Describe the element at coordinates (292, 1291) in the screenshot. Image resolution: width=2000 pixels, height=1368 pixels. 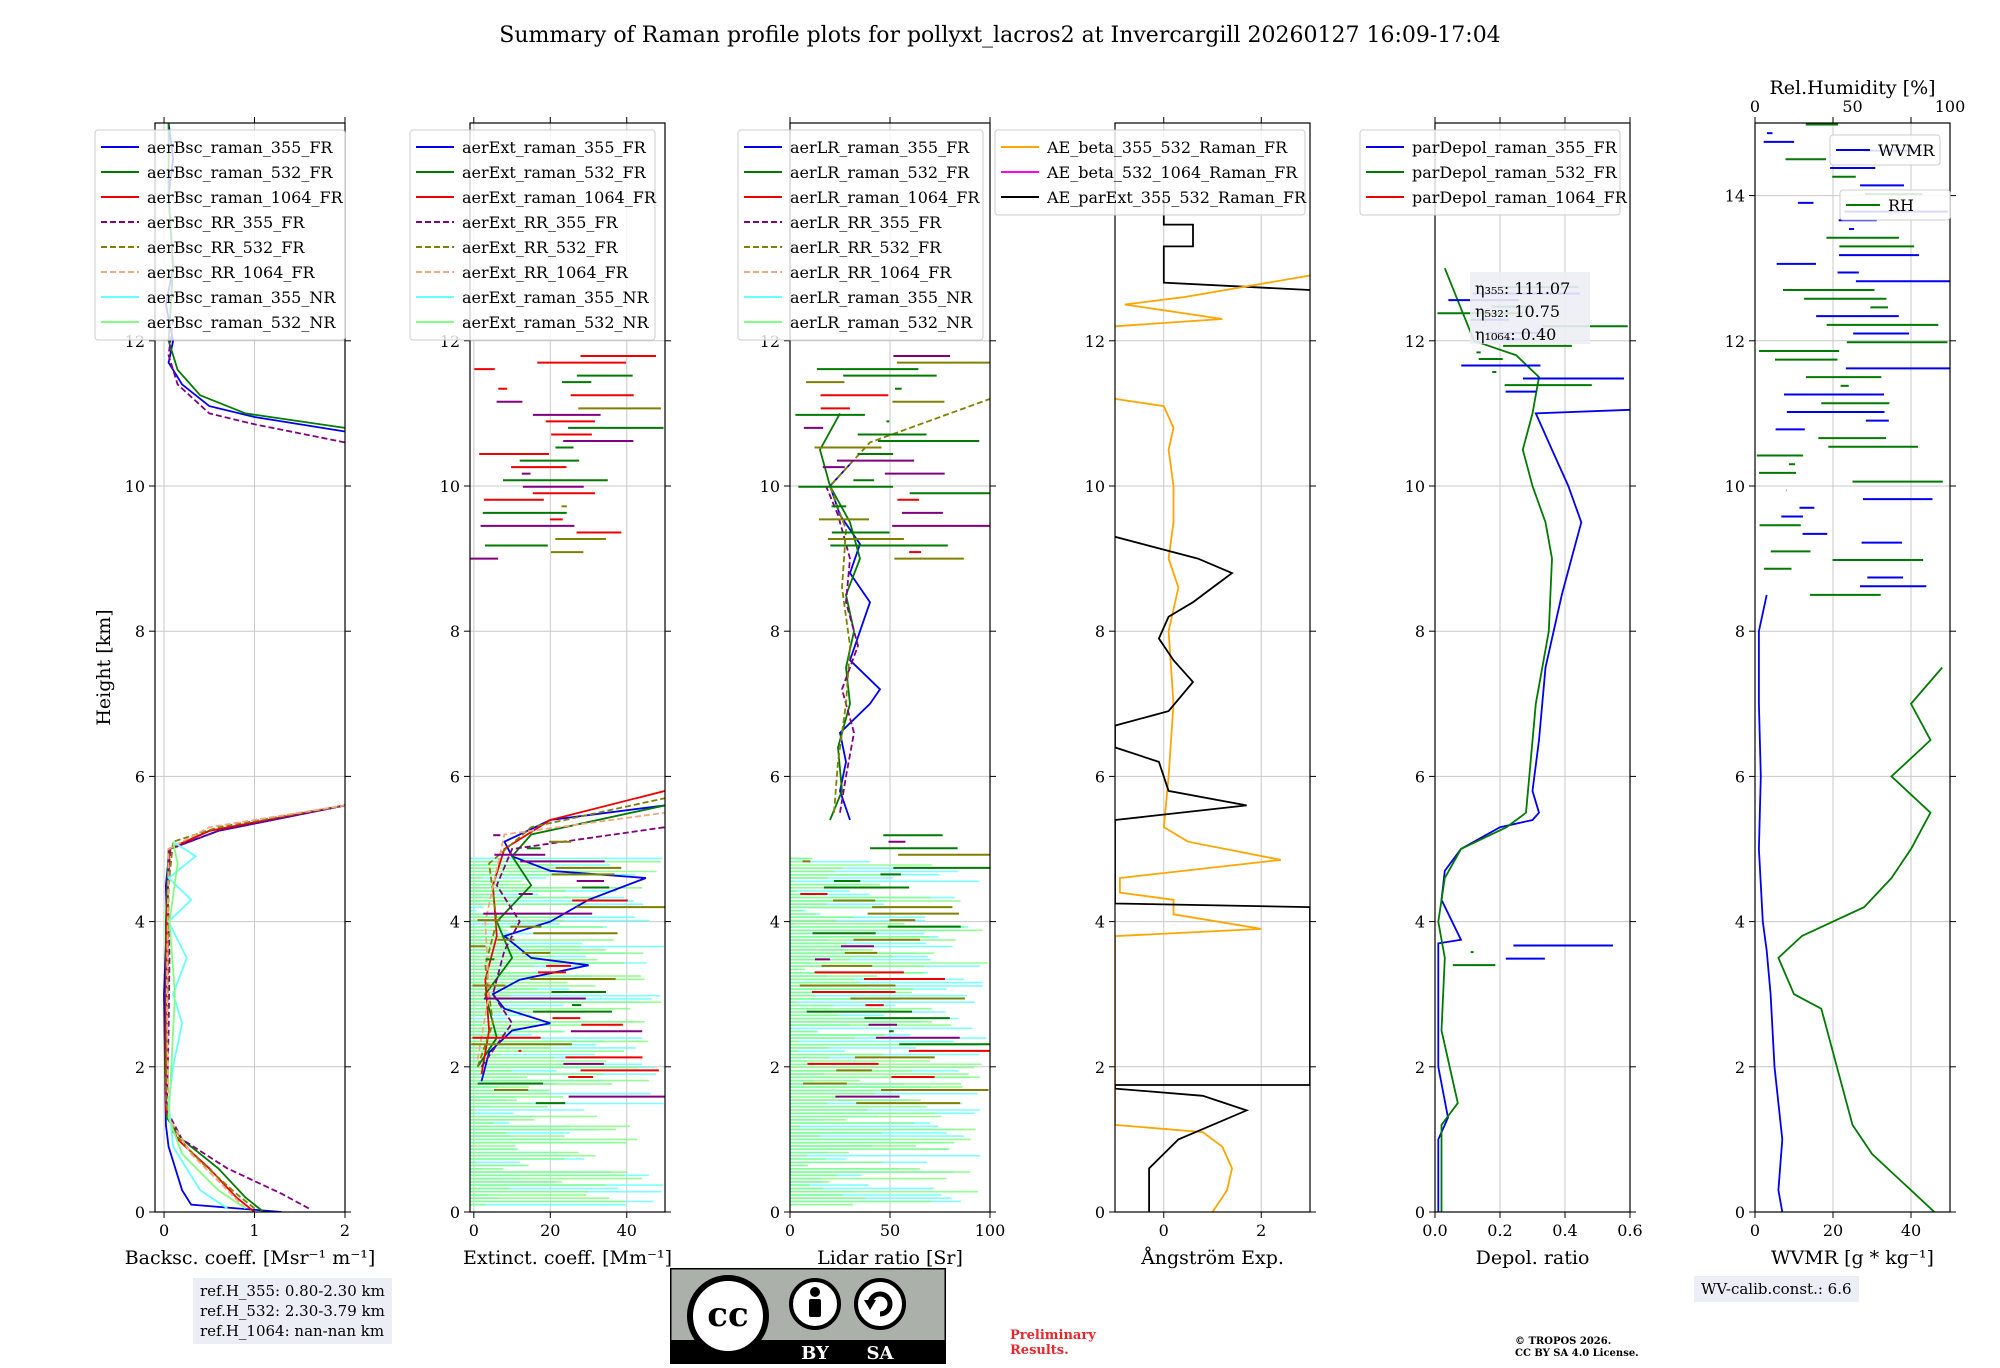
I see `ref-height-355: ref.H_355: 0.80-2.30 km` at that location.